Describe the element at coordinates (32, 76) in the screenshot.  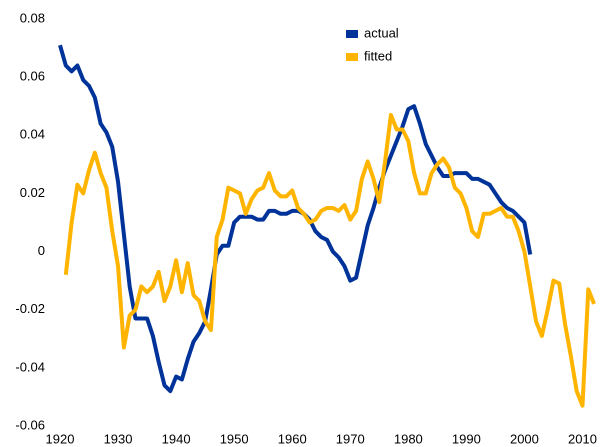
I see `y-tick-label: 0.06` at that location.